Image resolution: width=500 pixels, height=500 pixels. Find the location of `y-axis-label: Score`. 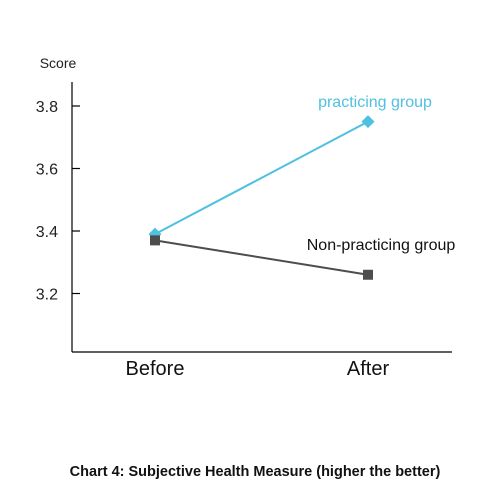

y-axis-label: Score is located at coordinates (58, 63).